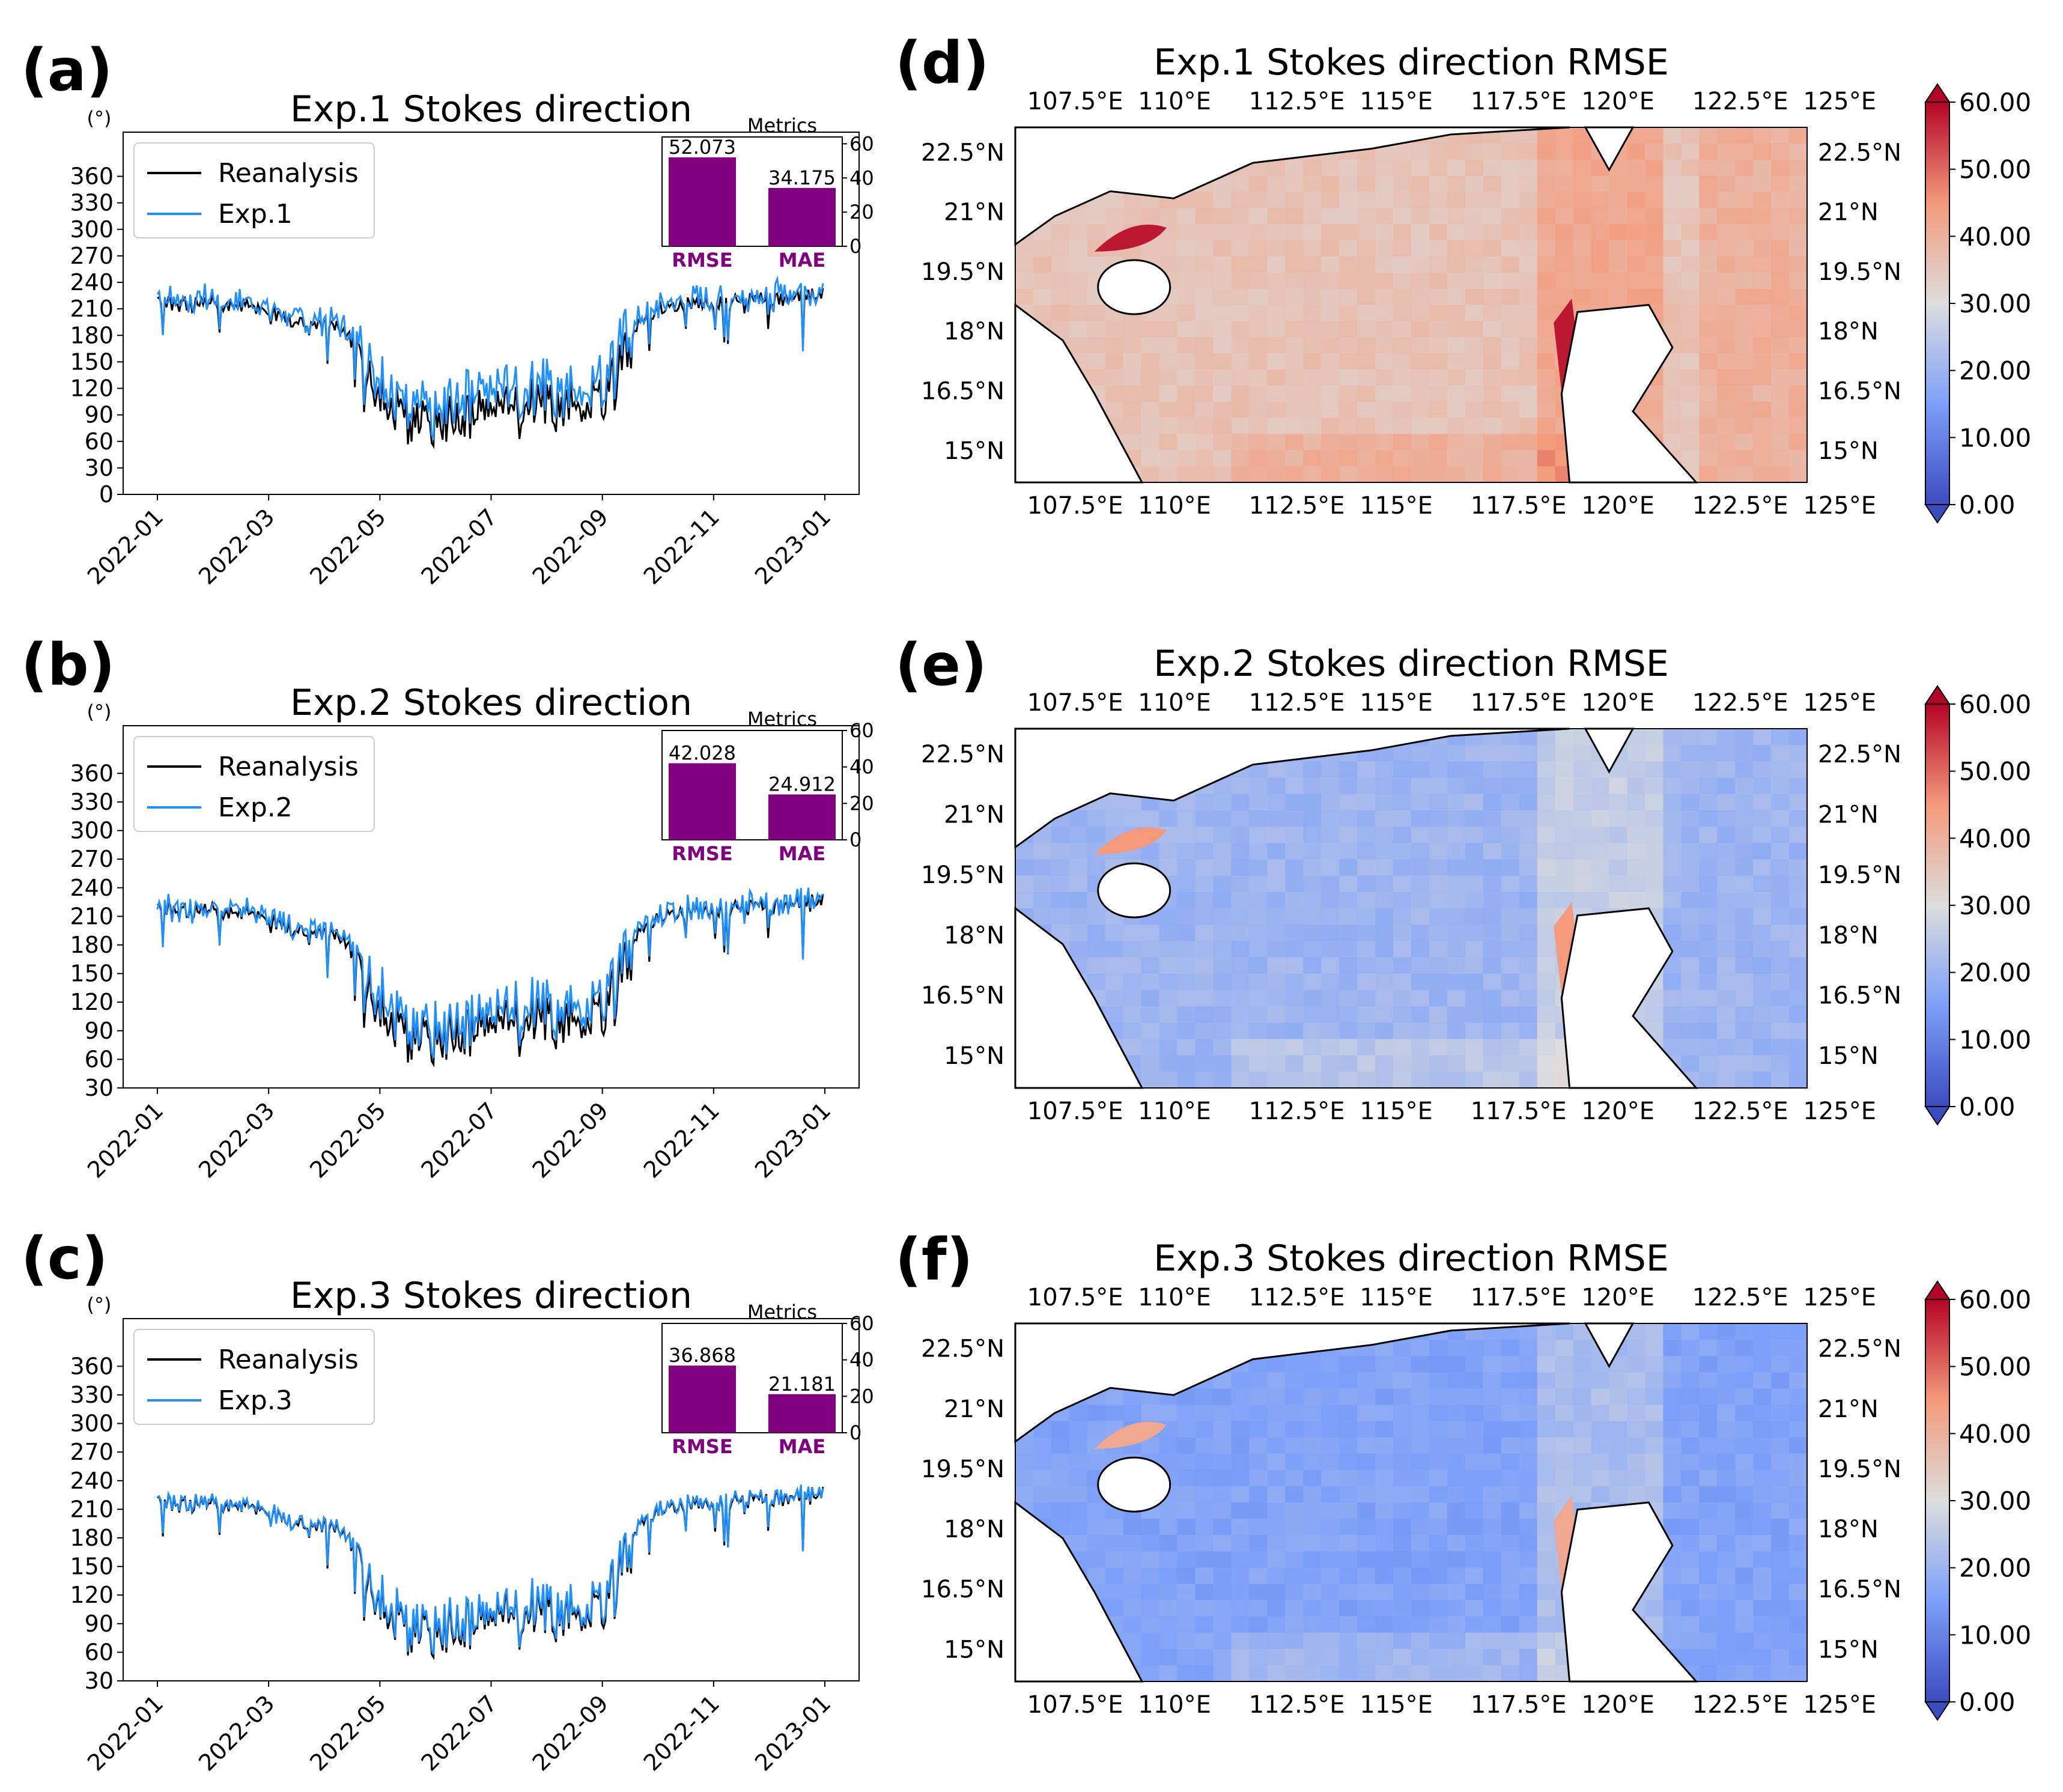 The width and height of the screenshot is (2063, 1792). Describe the element at coordinates (802, 817) in the screenshot. I see `inset-bar-mae` at that location.